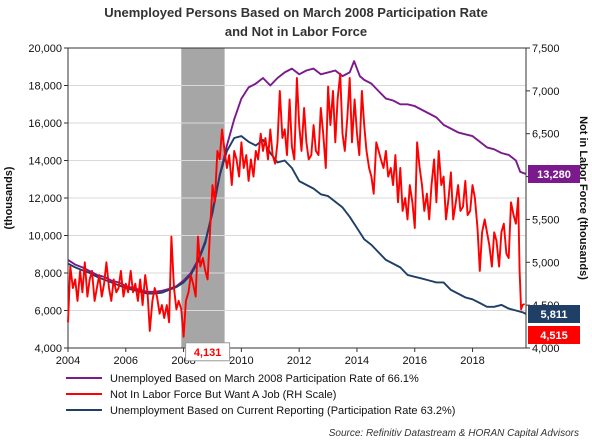 This screenshot has width=592, height=448. I want to click on y-left-tick-label: 8,000, so click(48, 274).